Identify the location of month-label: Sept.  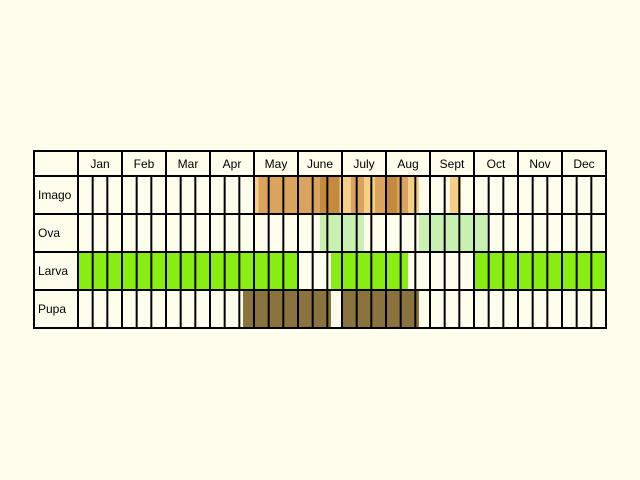
(452, 164).